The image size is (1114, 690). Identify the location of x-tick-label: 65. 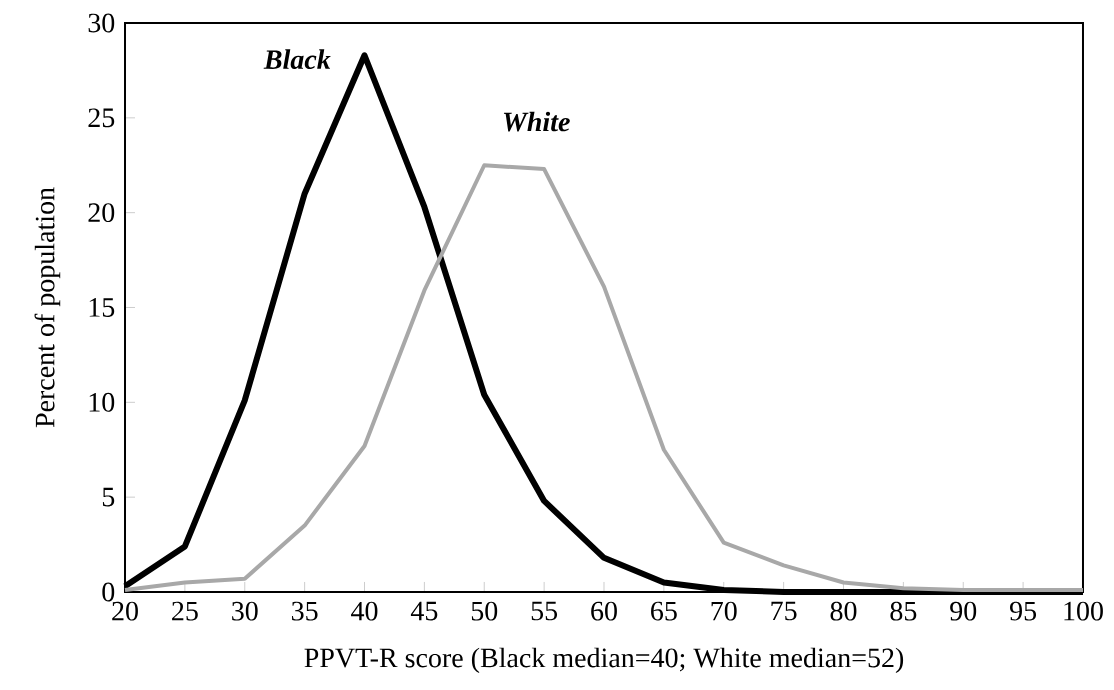
(664, 611).